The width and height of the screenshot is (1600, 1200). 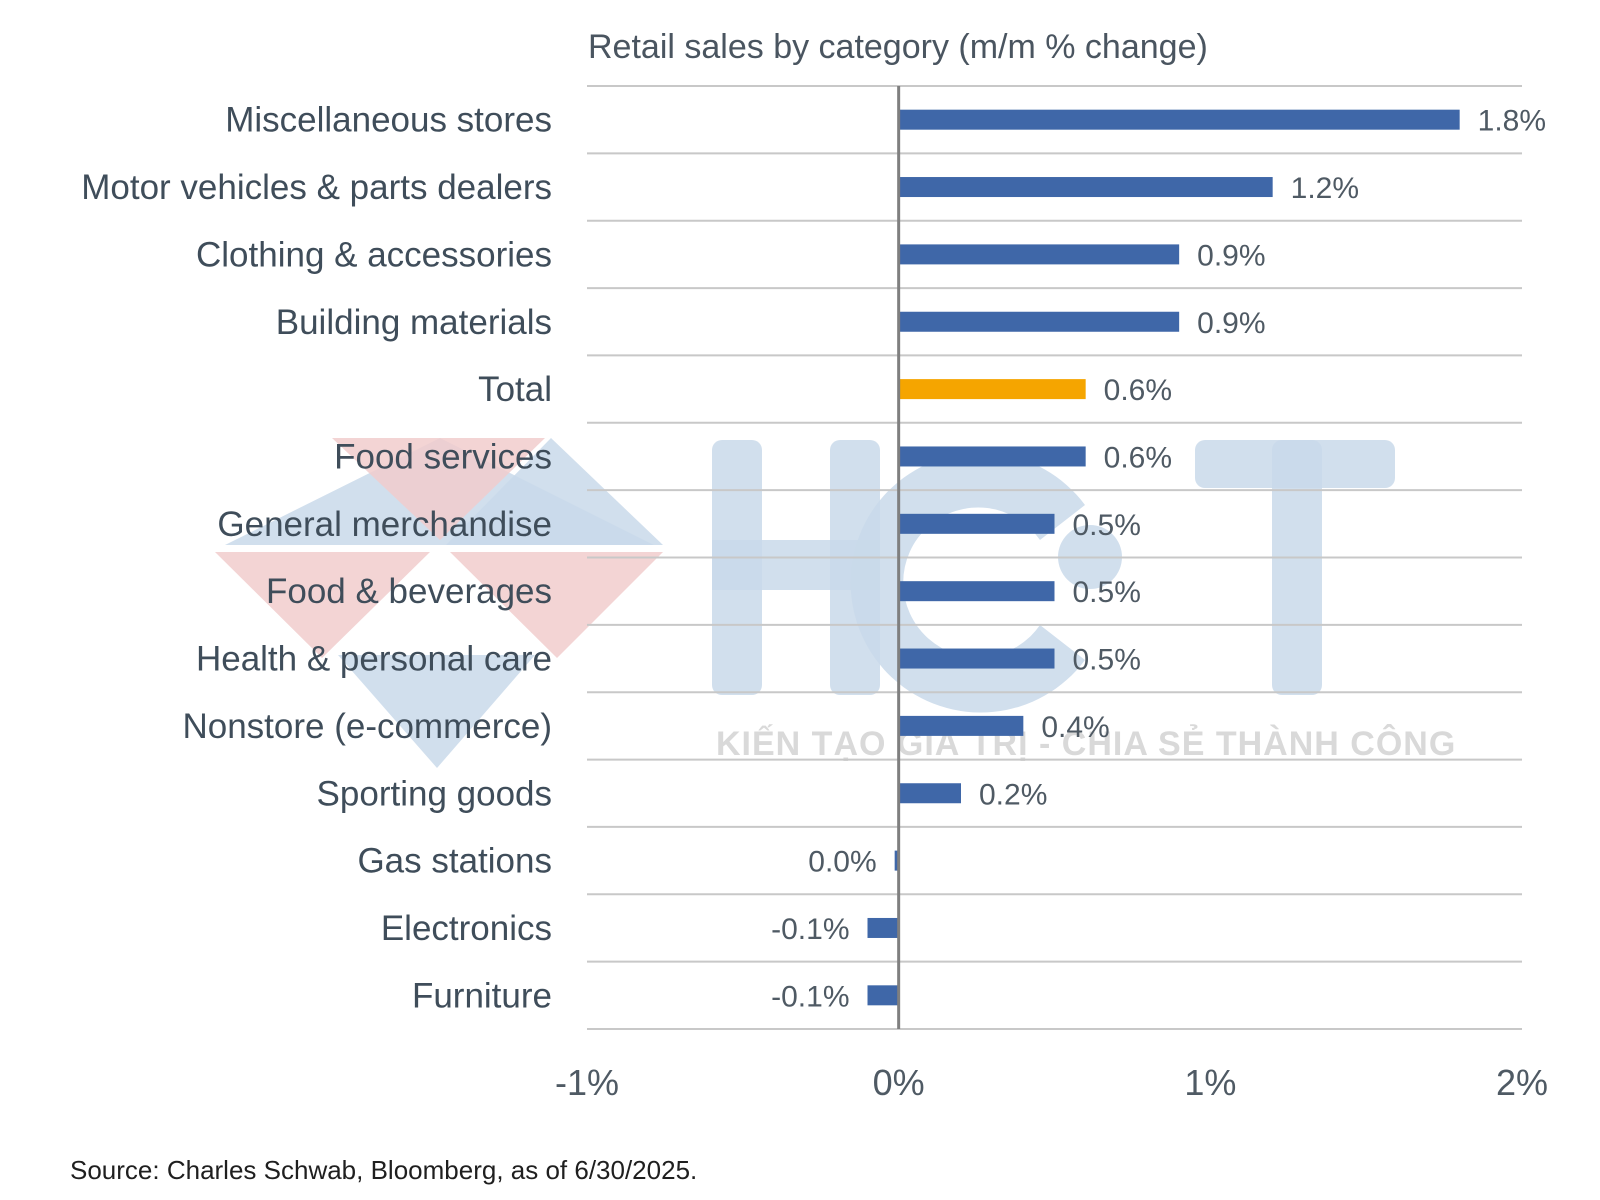 I want to click on watermark-letters, so click(x=1053, y=576).